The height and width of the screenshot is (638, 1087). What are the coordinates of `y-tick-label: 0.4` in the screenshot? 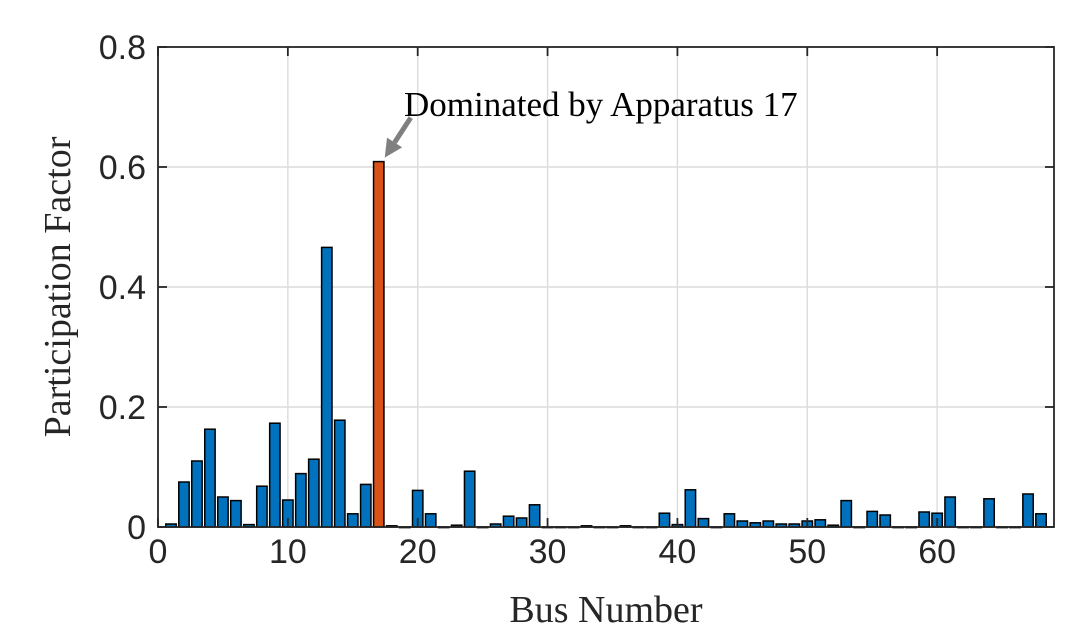 It's located at (122, 288).